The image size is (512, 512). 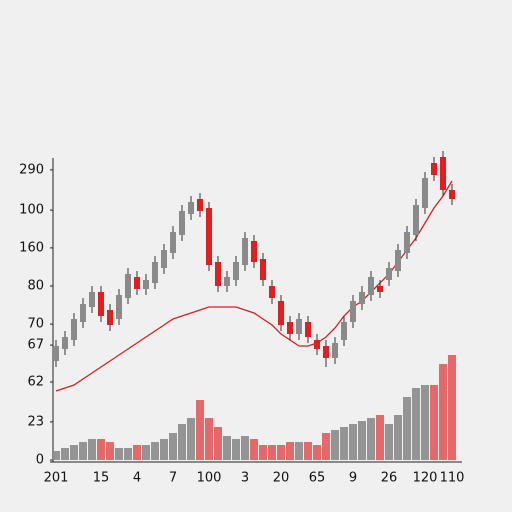 What do you see at coordinates (31, 210) in the screenshot?
I see `y-tick-label: 100` at bounding box center [31, 210].